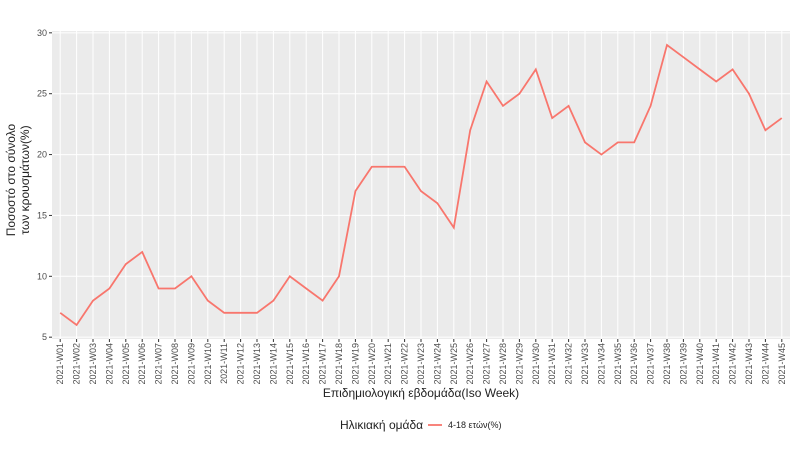 Image resolution: width=800 pixels, height=471 pixels. I want to click on x-tick-label: 2021-W27, so click(487, 364).